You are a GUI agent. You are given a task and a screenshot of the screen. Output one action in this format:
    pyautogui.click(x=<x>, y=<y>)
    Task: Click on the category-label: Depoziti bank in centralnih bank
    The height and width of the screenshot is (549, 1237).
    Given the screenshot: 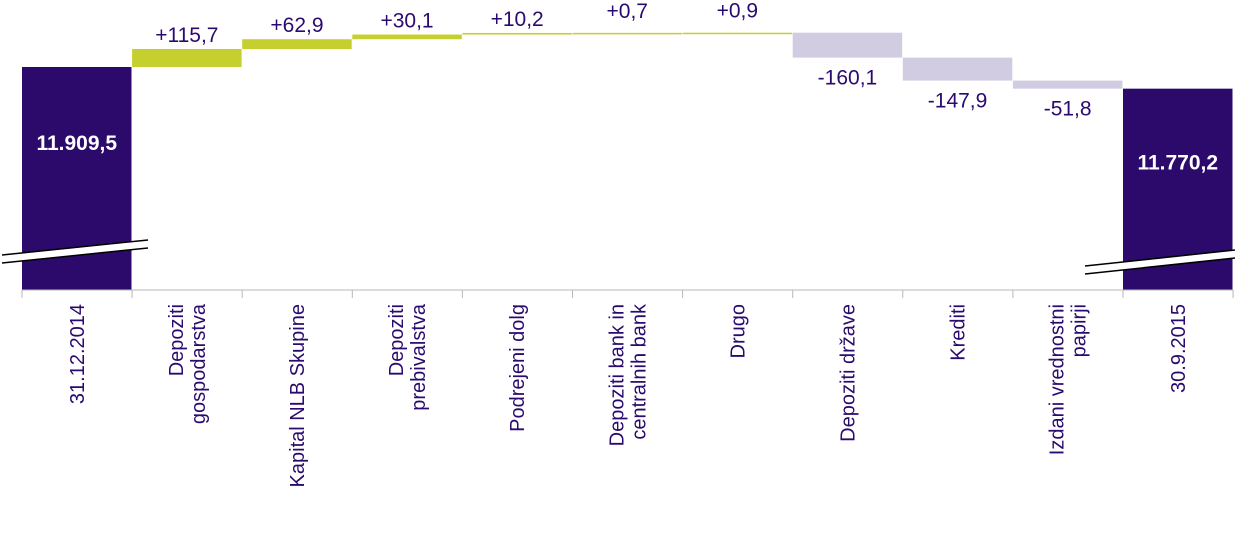 What is the action you would take?
    pyautogui.click(x=628, y=374)
    